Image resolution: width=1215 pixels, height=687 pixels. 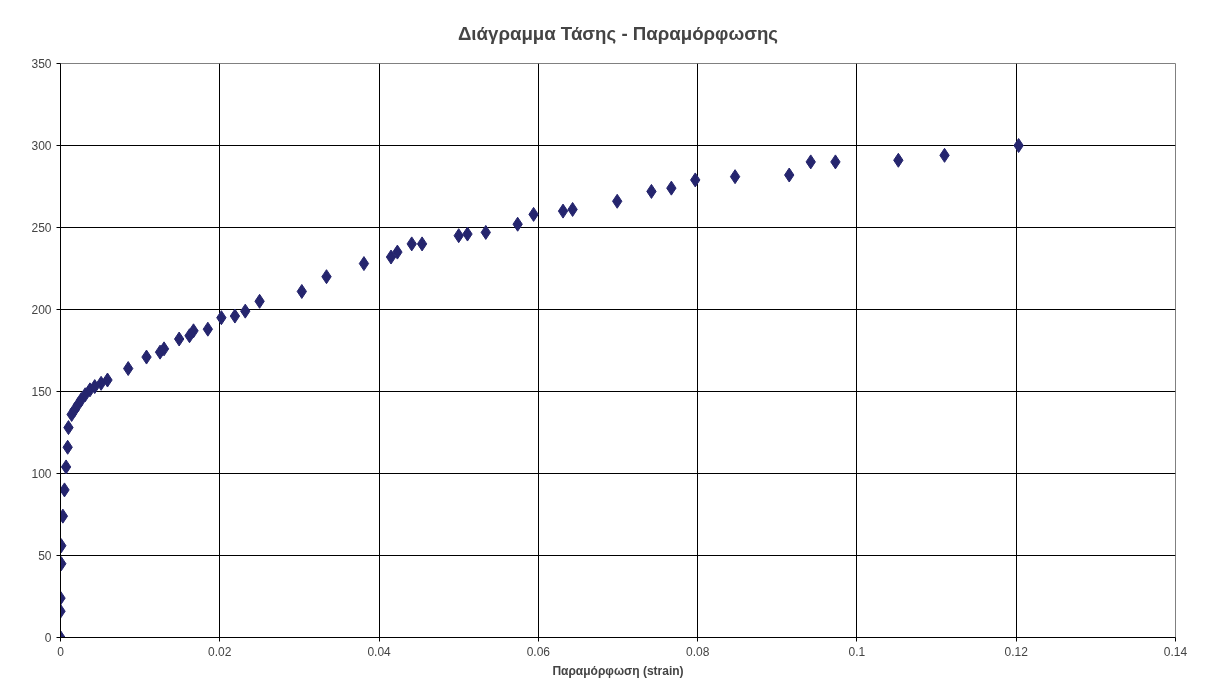 What do you see at coordinates (220, 651) in the screenshot?
I see `x-tick-label: 0.02` at bounding box center [220, 651].